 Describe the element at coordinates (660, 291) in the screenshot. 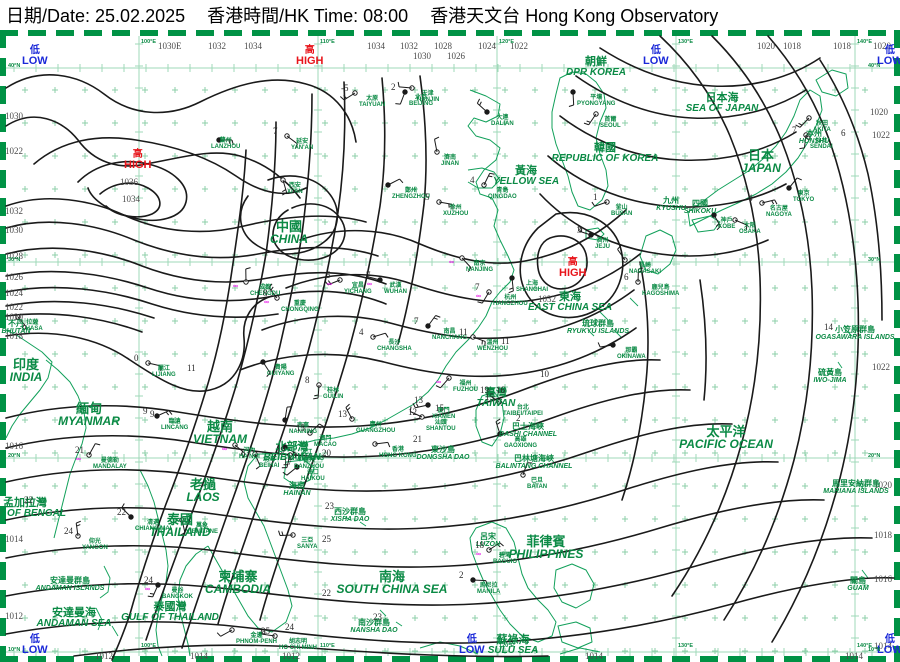

I see `station-label: 鹿兒島 KAGOSHIMA` at that location.